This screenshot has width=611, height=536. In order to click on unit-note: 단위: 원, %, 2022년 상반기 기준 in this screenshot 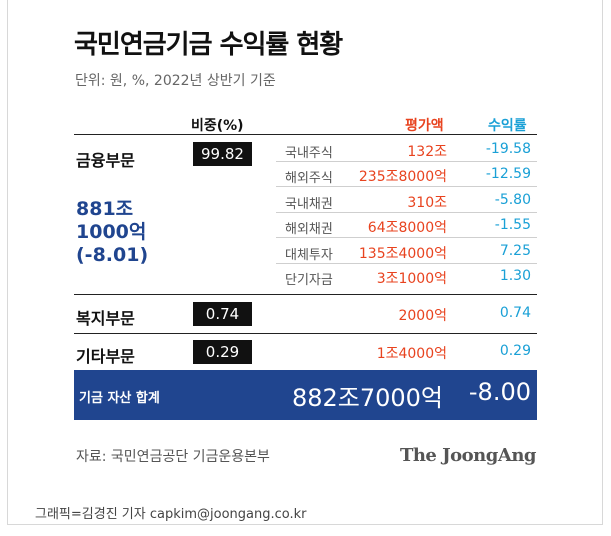, I will do `click(175, 81)`.